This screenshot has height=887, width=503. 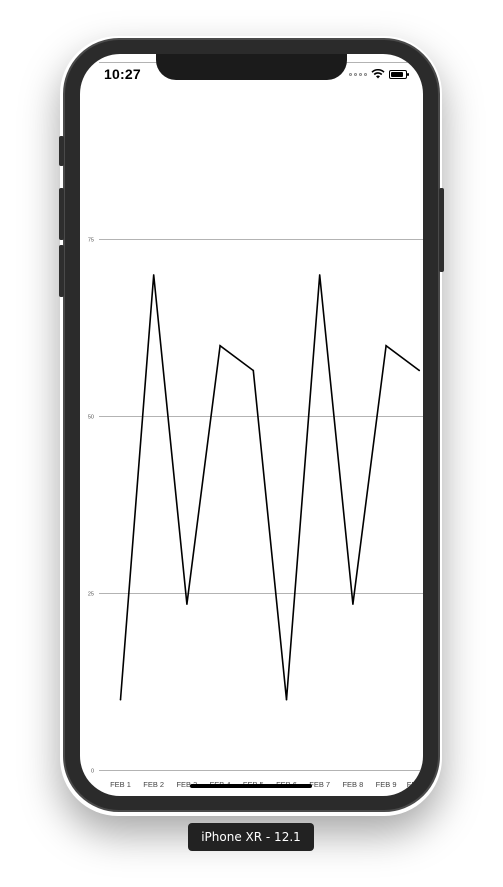 What do you see at coordinates (251, 786) in the screenshot?
I see `home-indicator` at bounding box center [251, 786].